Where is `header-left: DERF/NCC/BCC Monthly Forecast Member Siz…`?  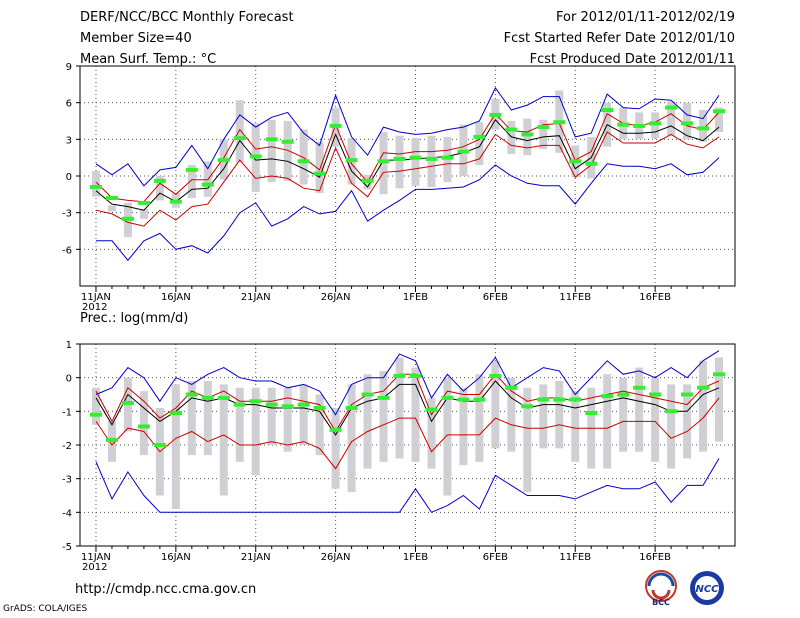 header-left: DERF/NCC/BCC Monthly Forecast Member Siz… is located at coordinates (187, 41).